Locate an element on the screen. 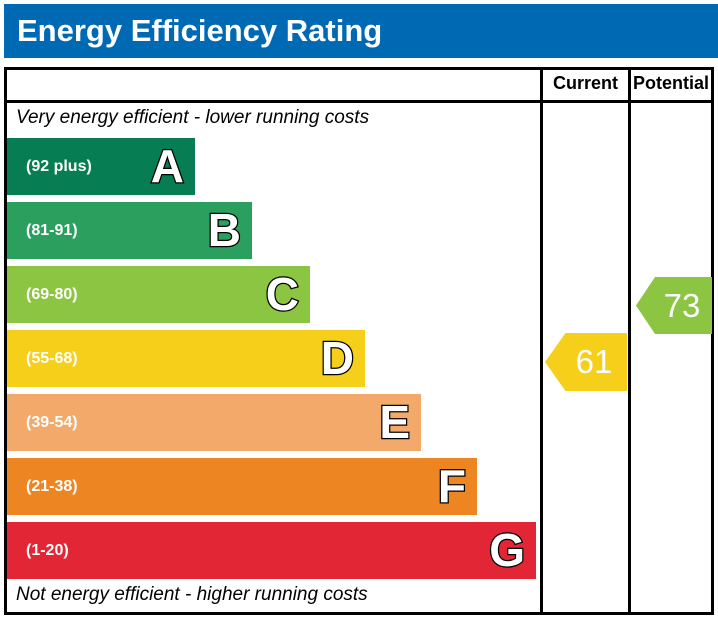 The width and height of the screenshot is (718, 619). band-e-range: (39-54) is located at coordinates (52, 422).